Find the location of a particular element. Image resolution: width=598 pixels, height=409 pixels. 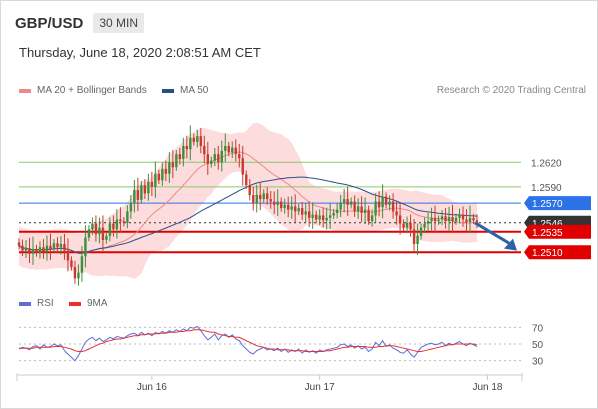

legend-ma50-label: MA 50 is located at coordinates (194, 90).